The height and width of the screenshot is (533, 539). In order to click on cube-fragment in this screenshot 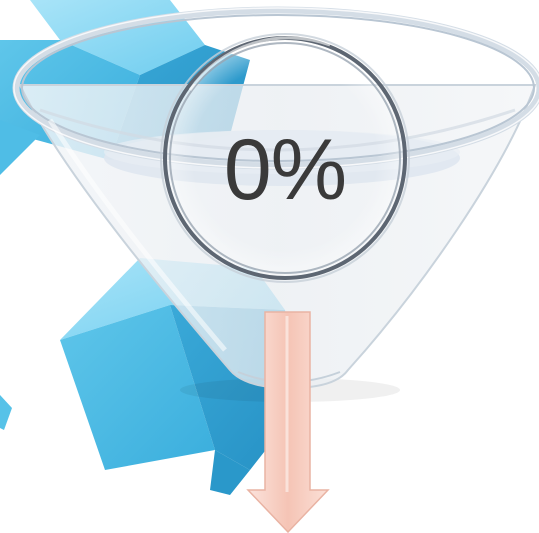, I will do `click(6, 412)`.